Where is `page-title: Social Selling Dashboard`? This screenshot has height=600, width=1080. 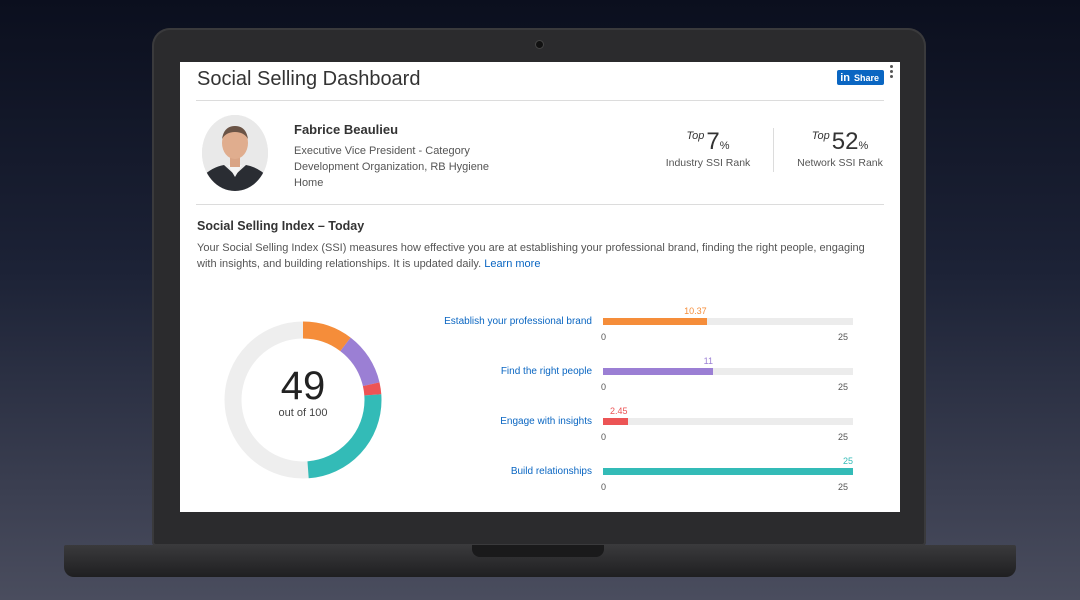
page-title: Social Selling Dashboard is located at coordinates (309, 79).